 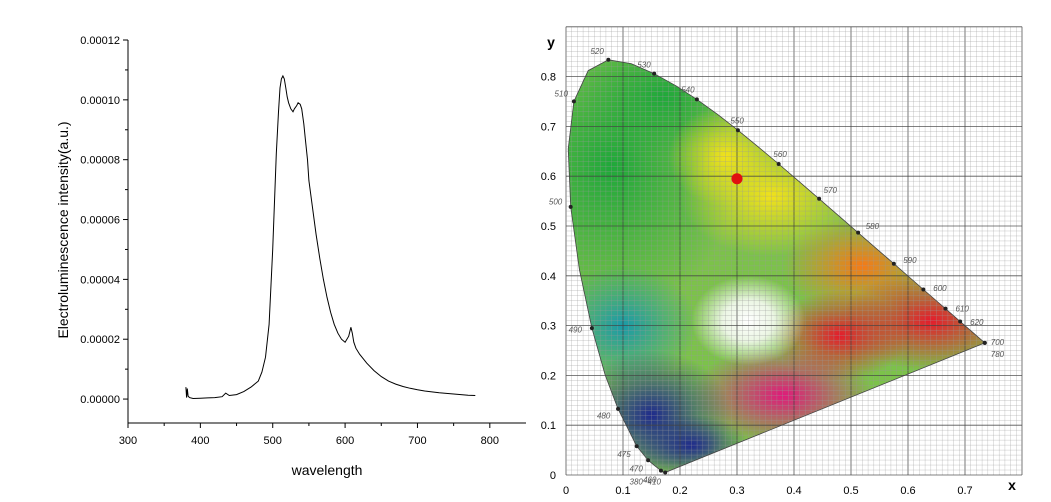 What do you see at coordinates (548, 327) in the screenshot?
I see `cie-y-tick-label: 0.3` at bounding box center [548, 327].